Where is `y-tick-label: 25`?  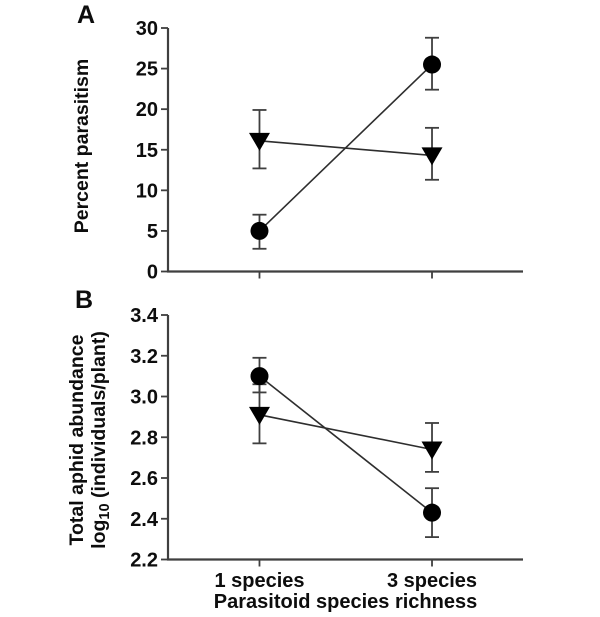 y-tick-label: 25 is located at coordinates (147, 70).